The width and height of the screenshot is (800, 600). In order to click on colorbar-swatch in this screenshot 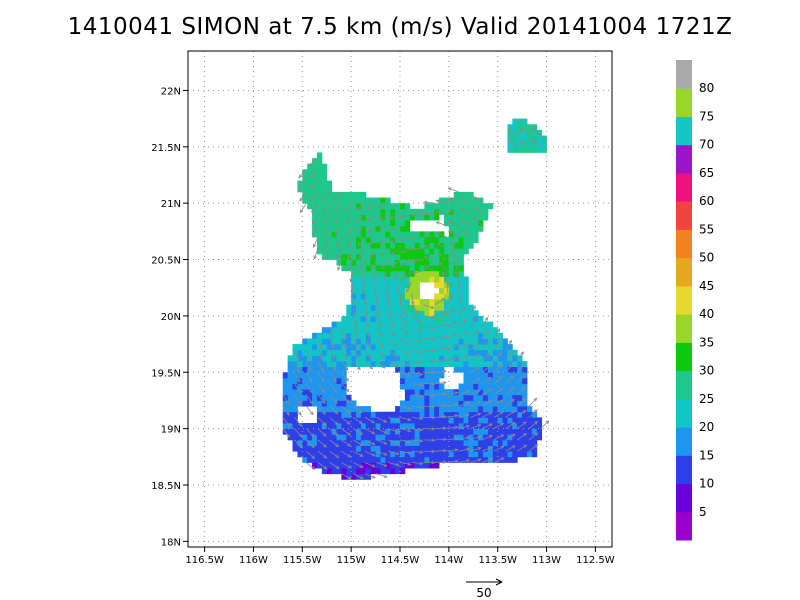, I will do `click(684, 74)`.